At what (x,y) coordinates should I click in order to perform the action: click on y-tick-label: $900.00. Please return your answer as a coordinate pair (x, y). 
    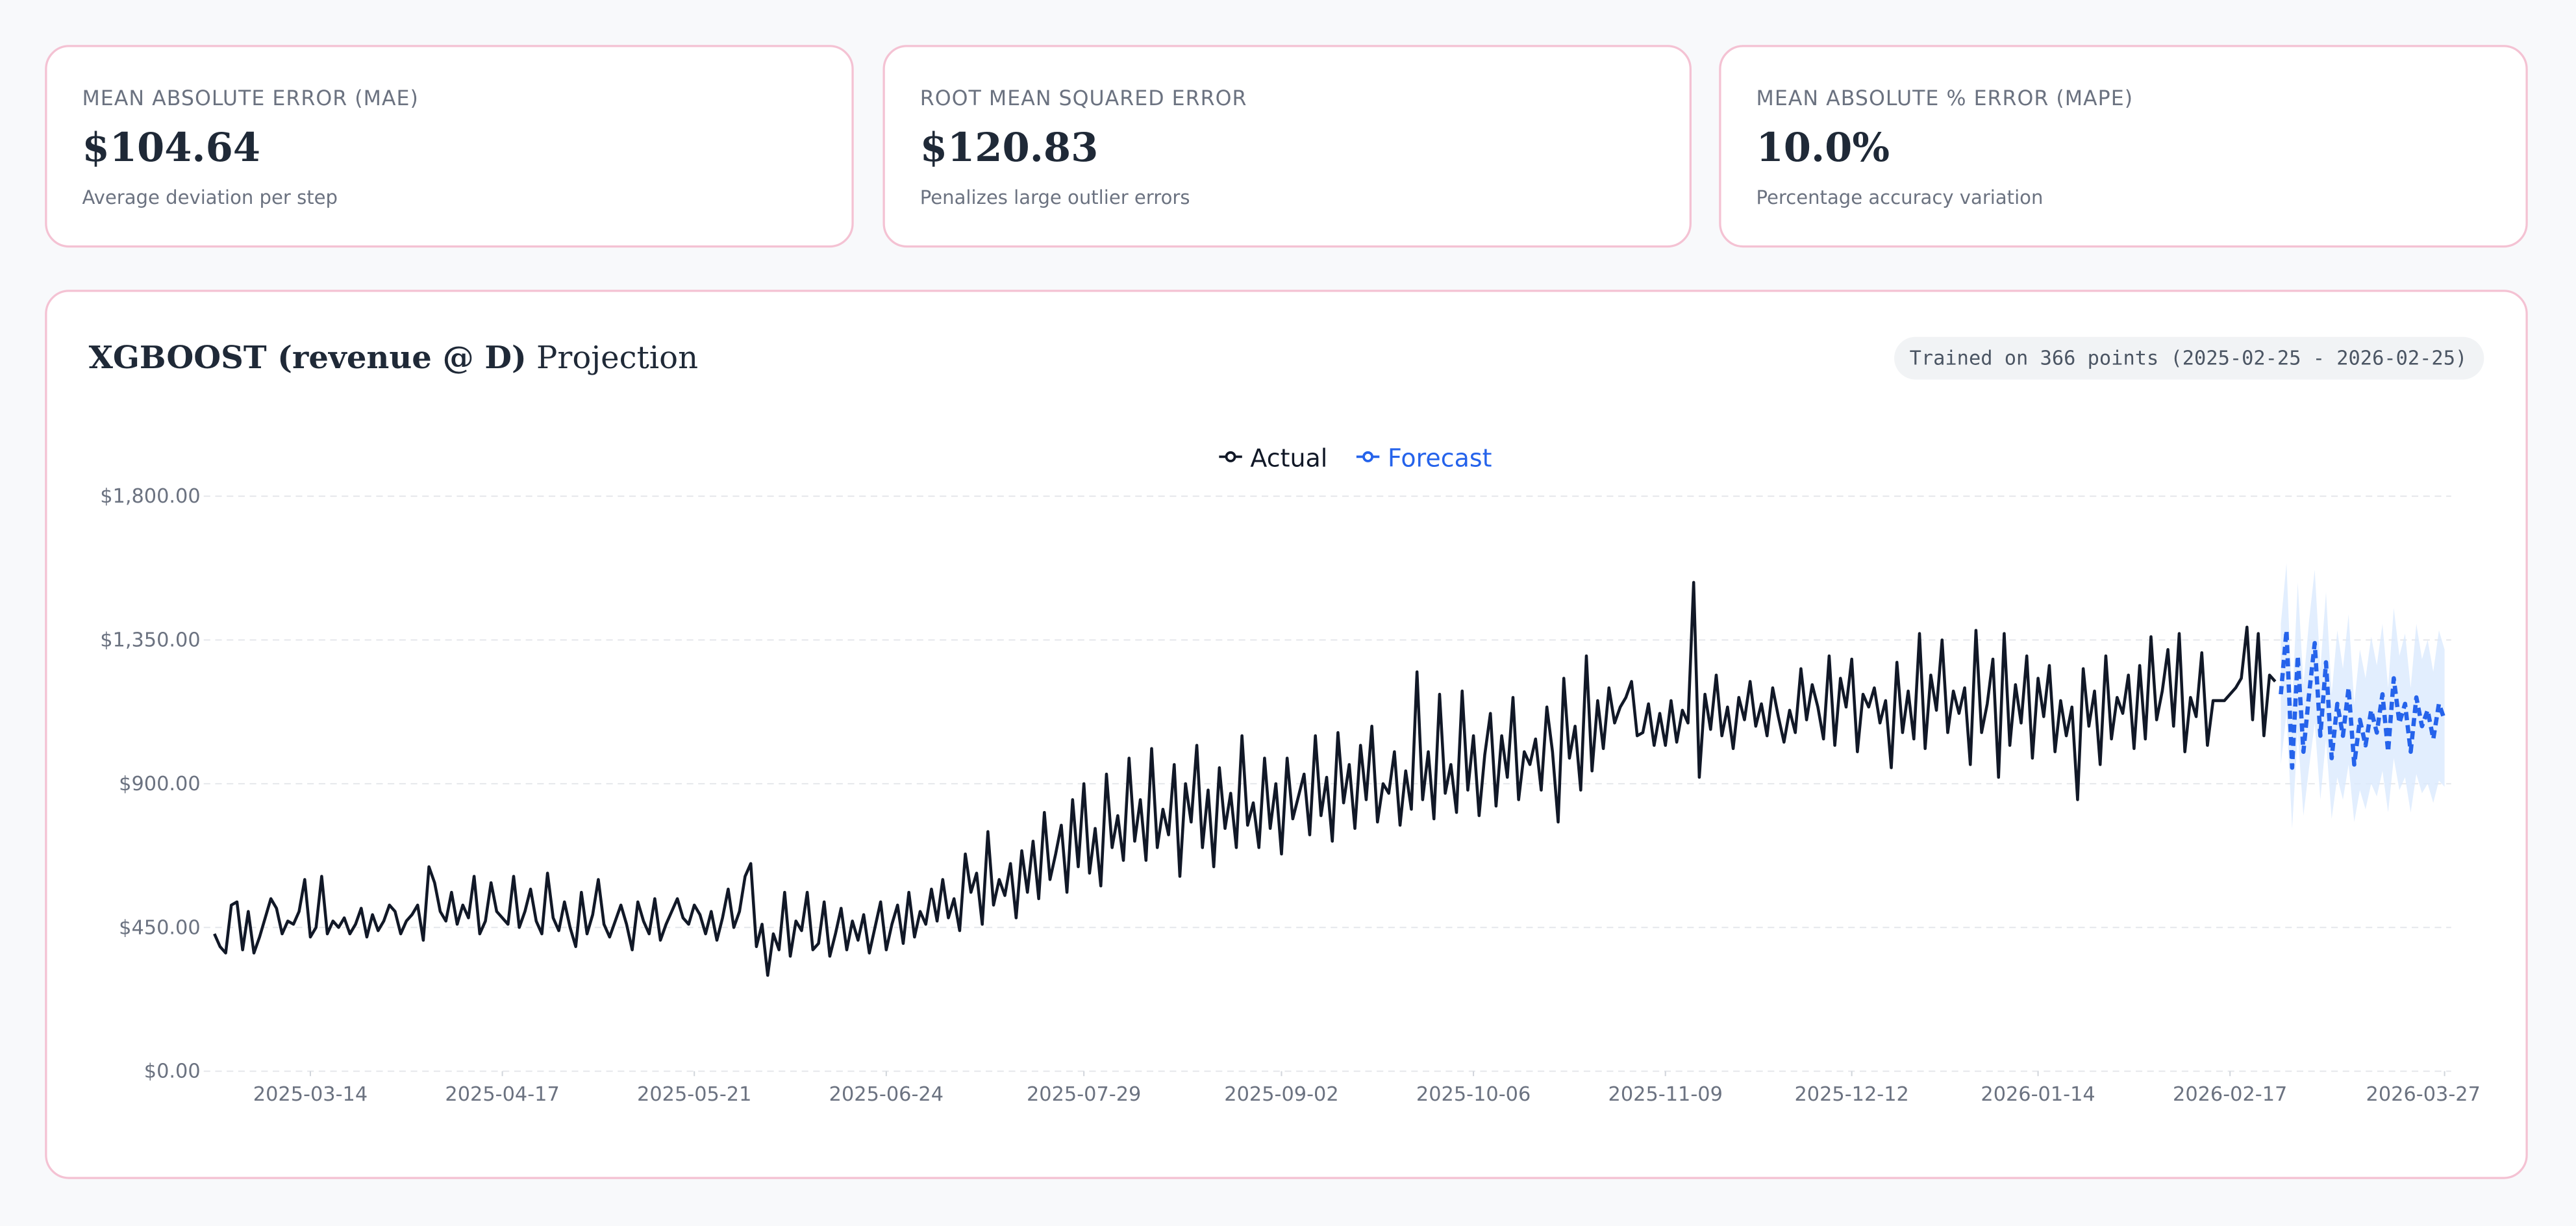
    Looking at the image, I should click on (159, 784).